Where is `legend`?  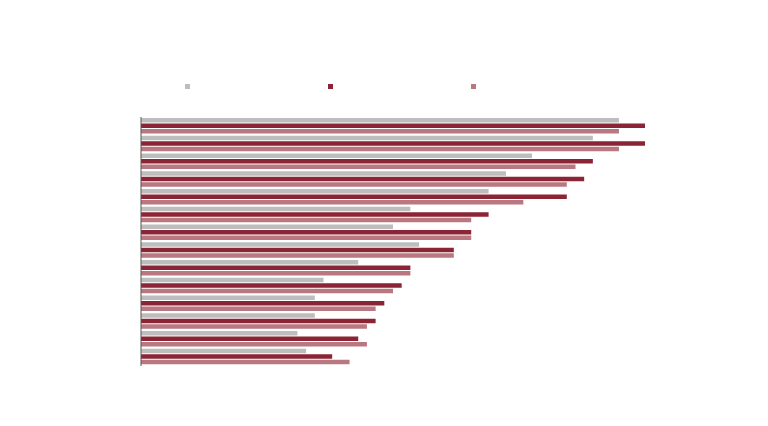
legend is located at coordinates (330, 86).